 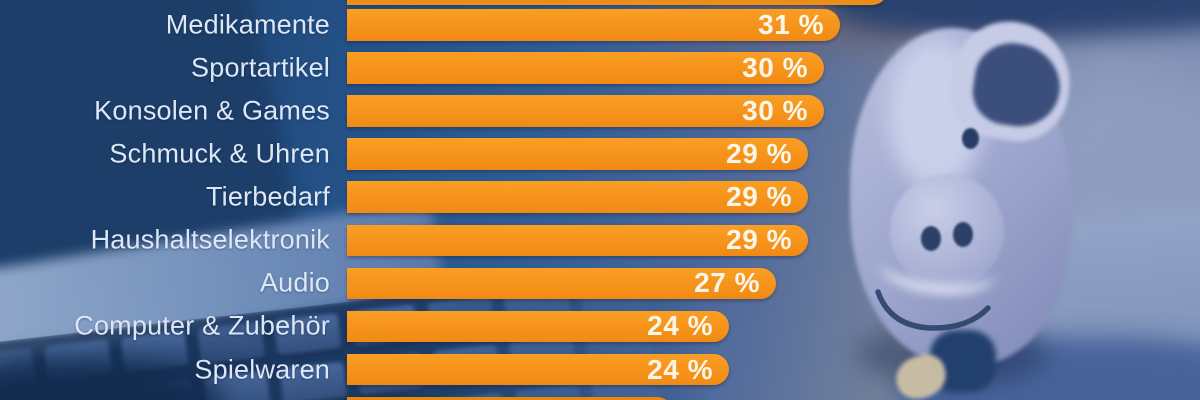 I want to click on category-label: Tierbedarf, so click(x=267, y=196).